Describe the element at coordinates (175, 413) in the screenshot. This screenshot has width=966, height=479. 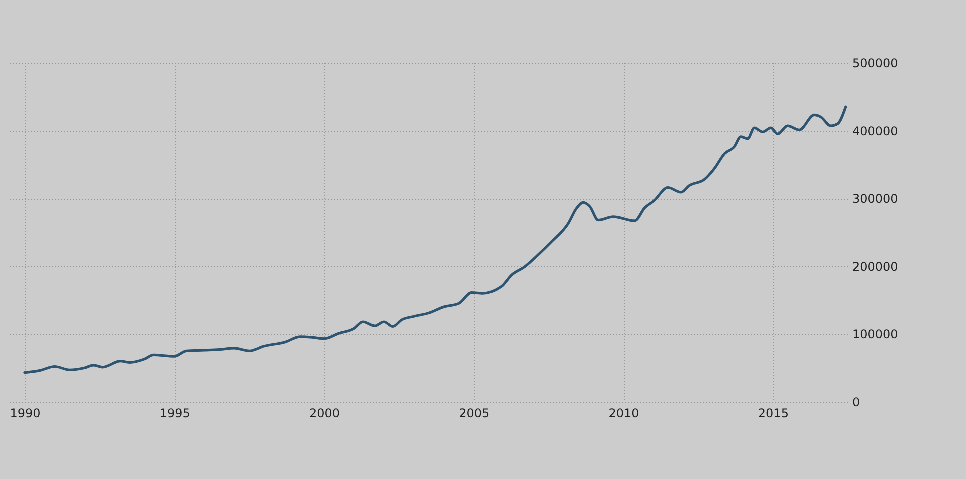
I see `x-tick-label: 1995` at that location.